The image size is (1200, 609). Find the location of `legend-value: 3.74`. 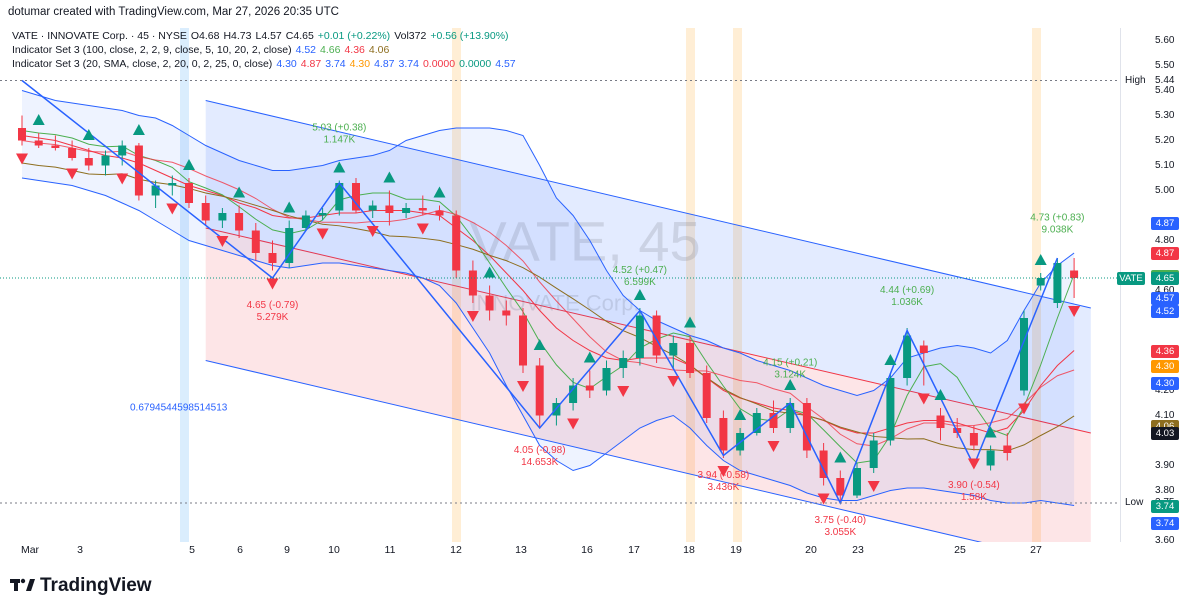

legend-value: 3.74 is located at coordinates (408, 64).